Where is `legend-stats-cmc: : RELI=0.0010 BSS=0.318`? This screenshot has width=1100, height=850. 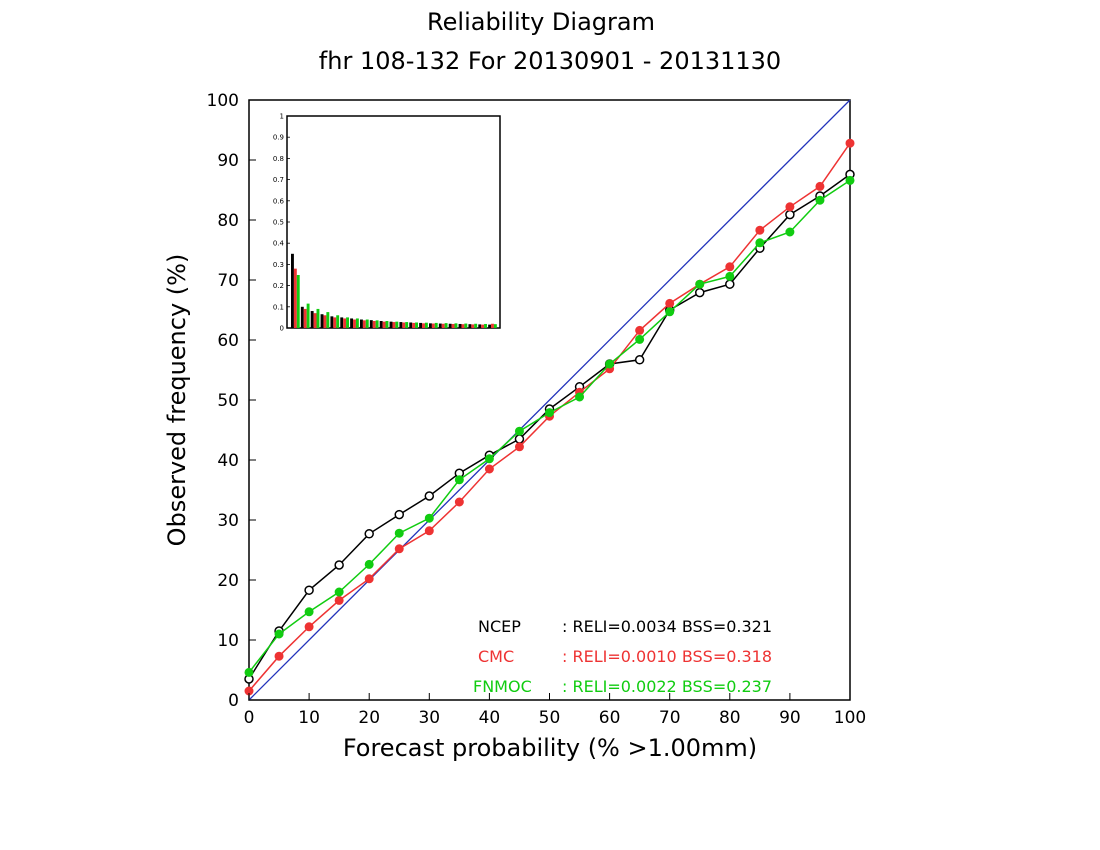 legend-stats-cmc: : RELI=0.0010 BSS=0.318 is located at coordinates (667, 656).